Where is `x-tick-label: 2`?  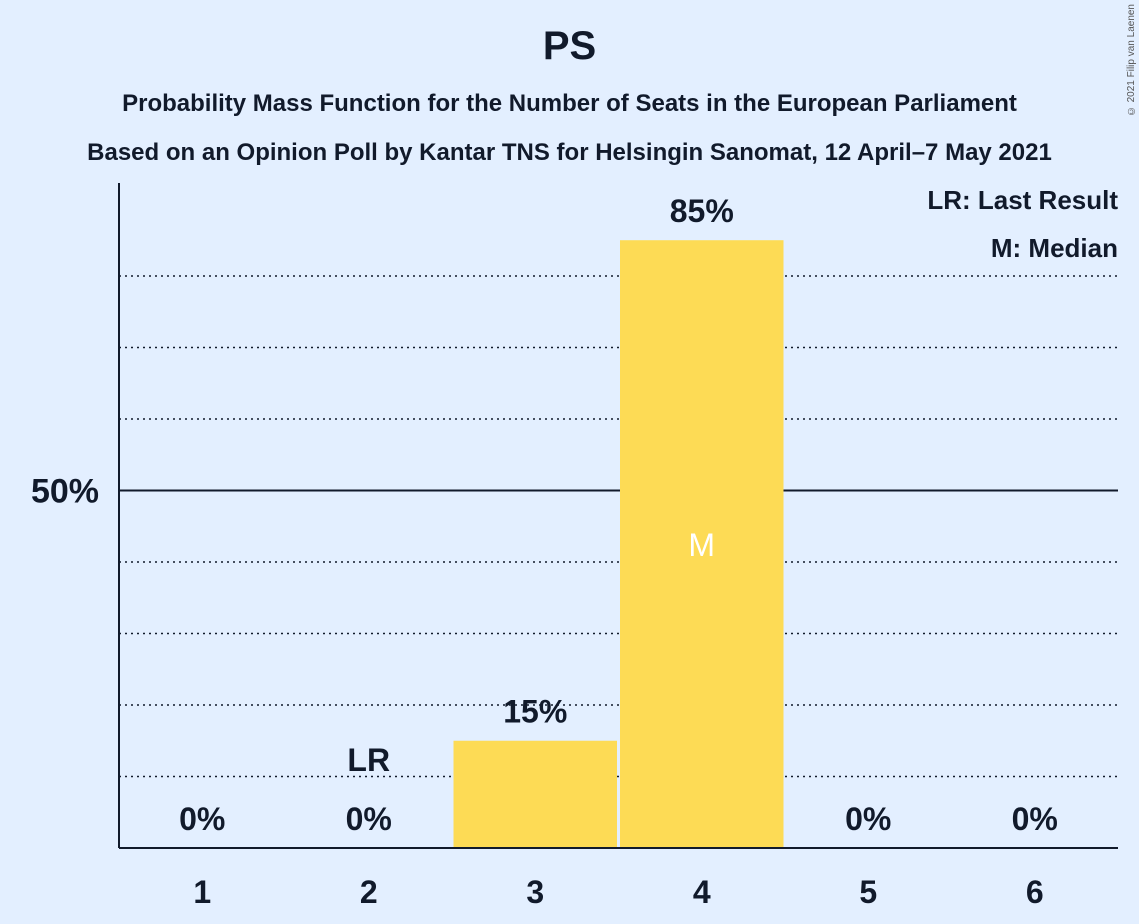
x-tick-label: 2 is located at coordinates (369, 892).